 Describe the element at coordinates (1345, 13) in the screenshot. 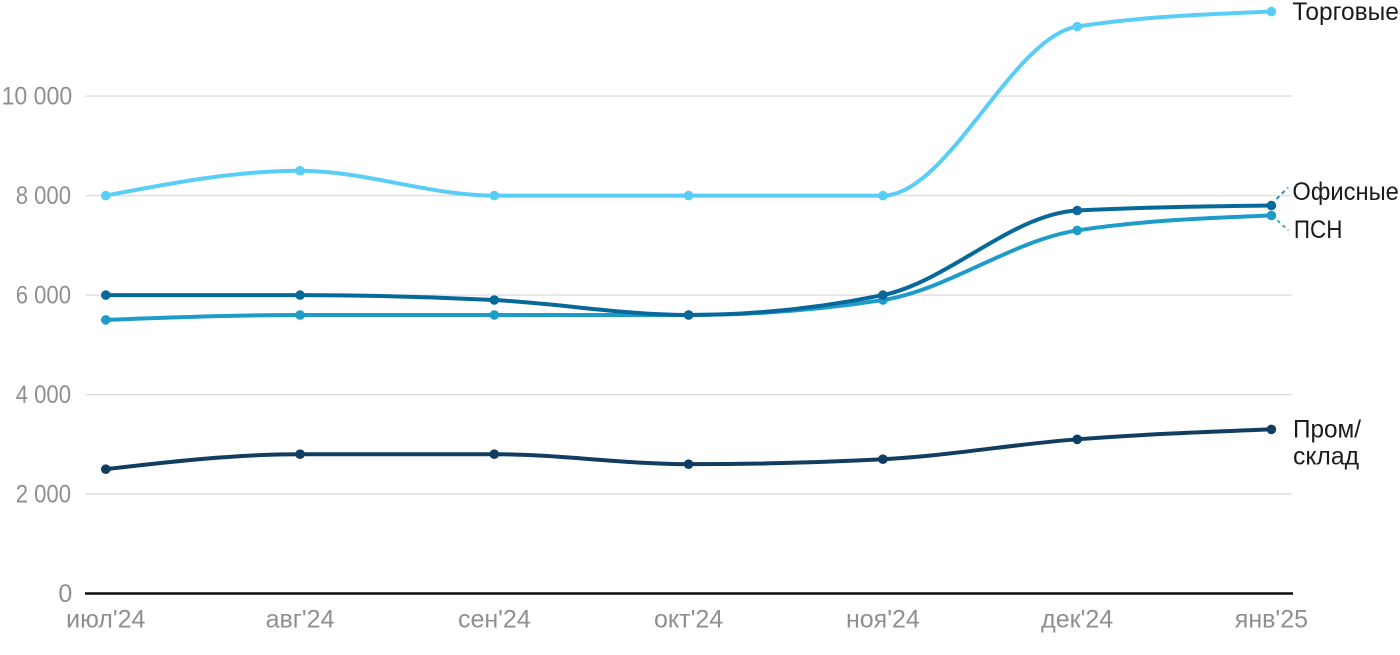

I see `svg-text: Торговые` at that location.